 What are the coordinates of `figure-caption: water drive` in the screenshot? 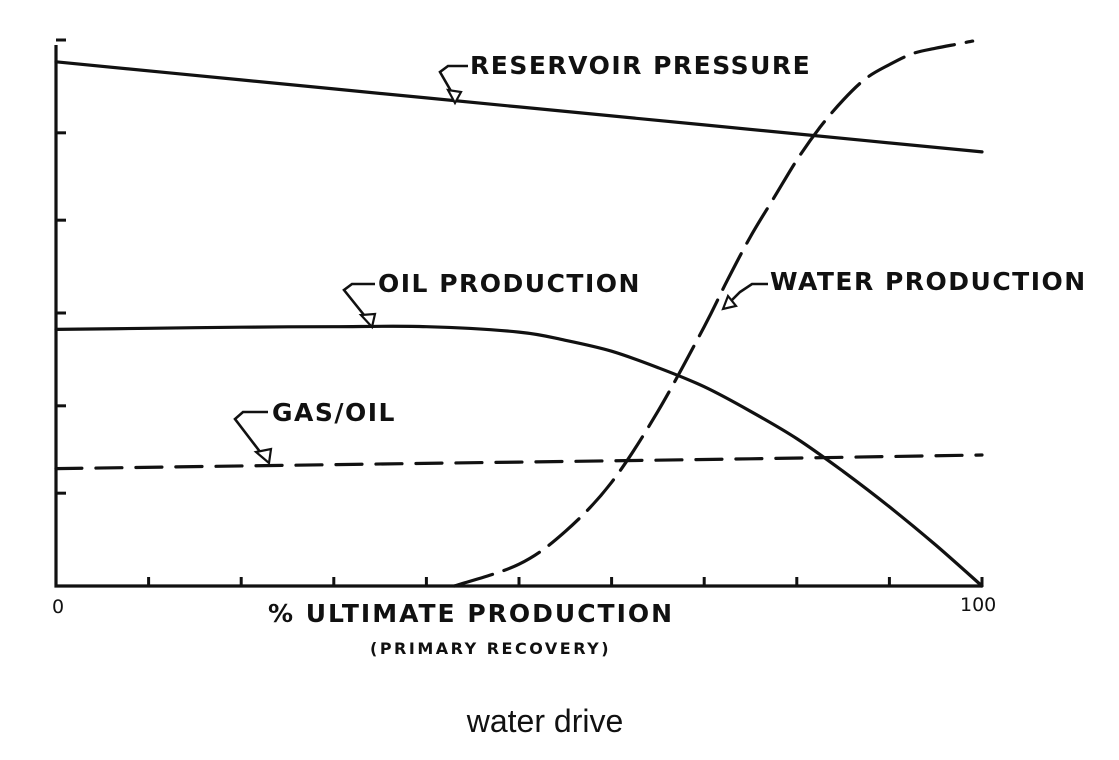 It's located at (545, 721).